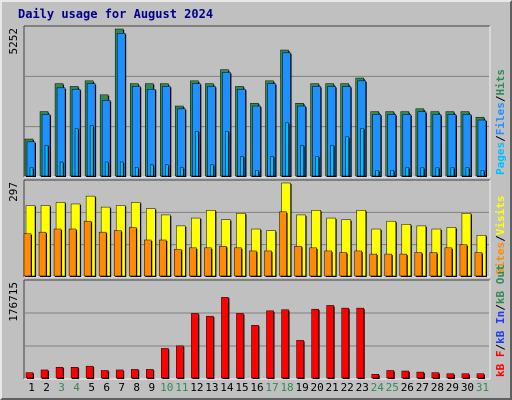 The width and height of the screenshot is (512, 400). I want to click on legend-entry: kB In, so click(500, 327).